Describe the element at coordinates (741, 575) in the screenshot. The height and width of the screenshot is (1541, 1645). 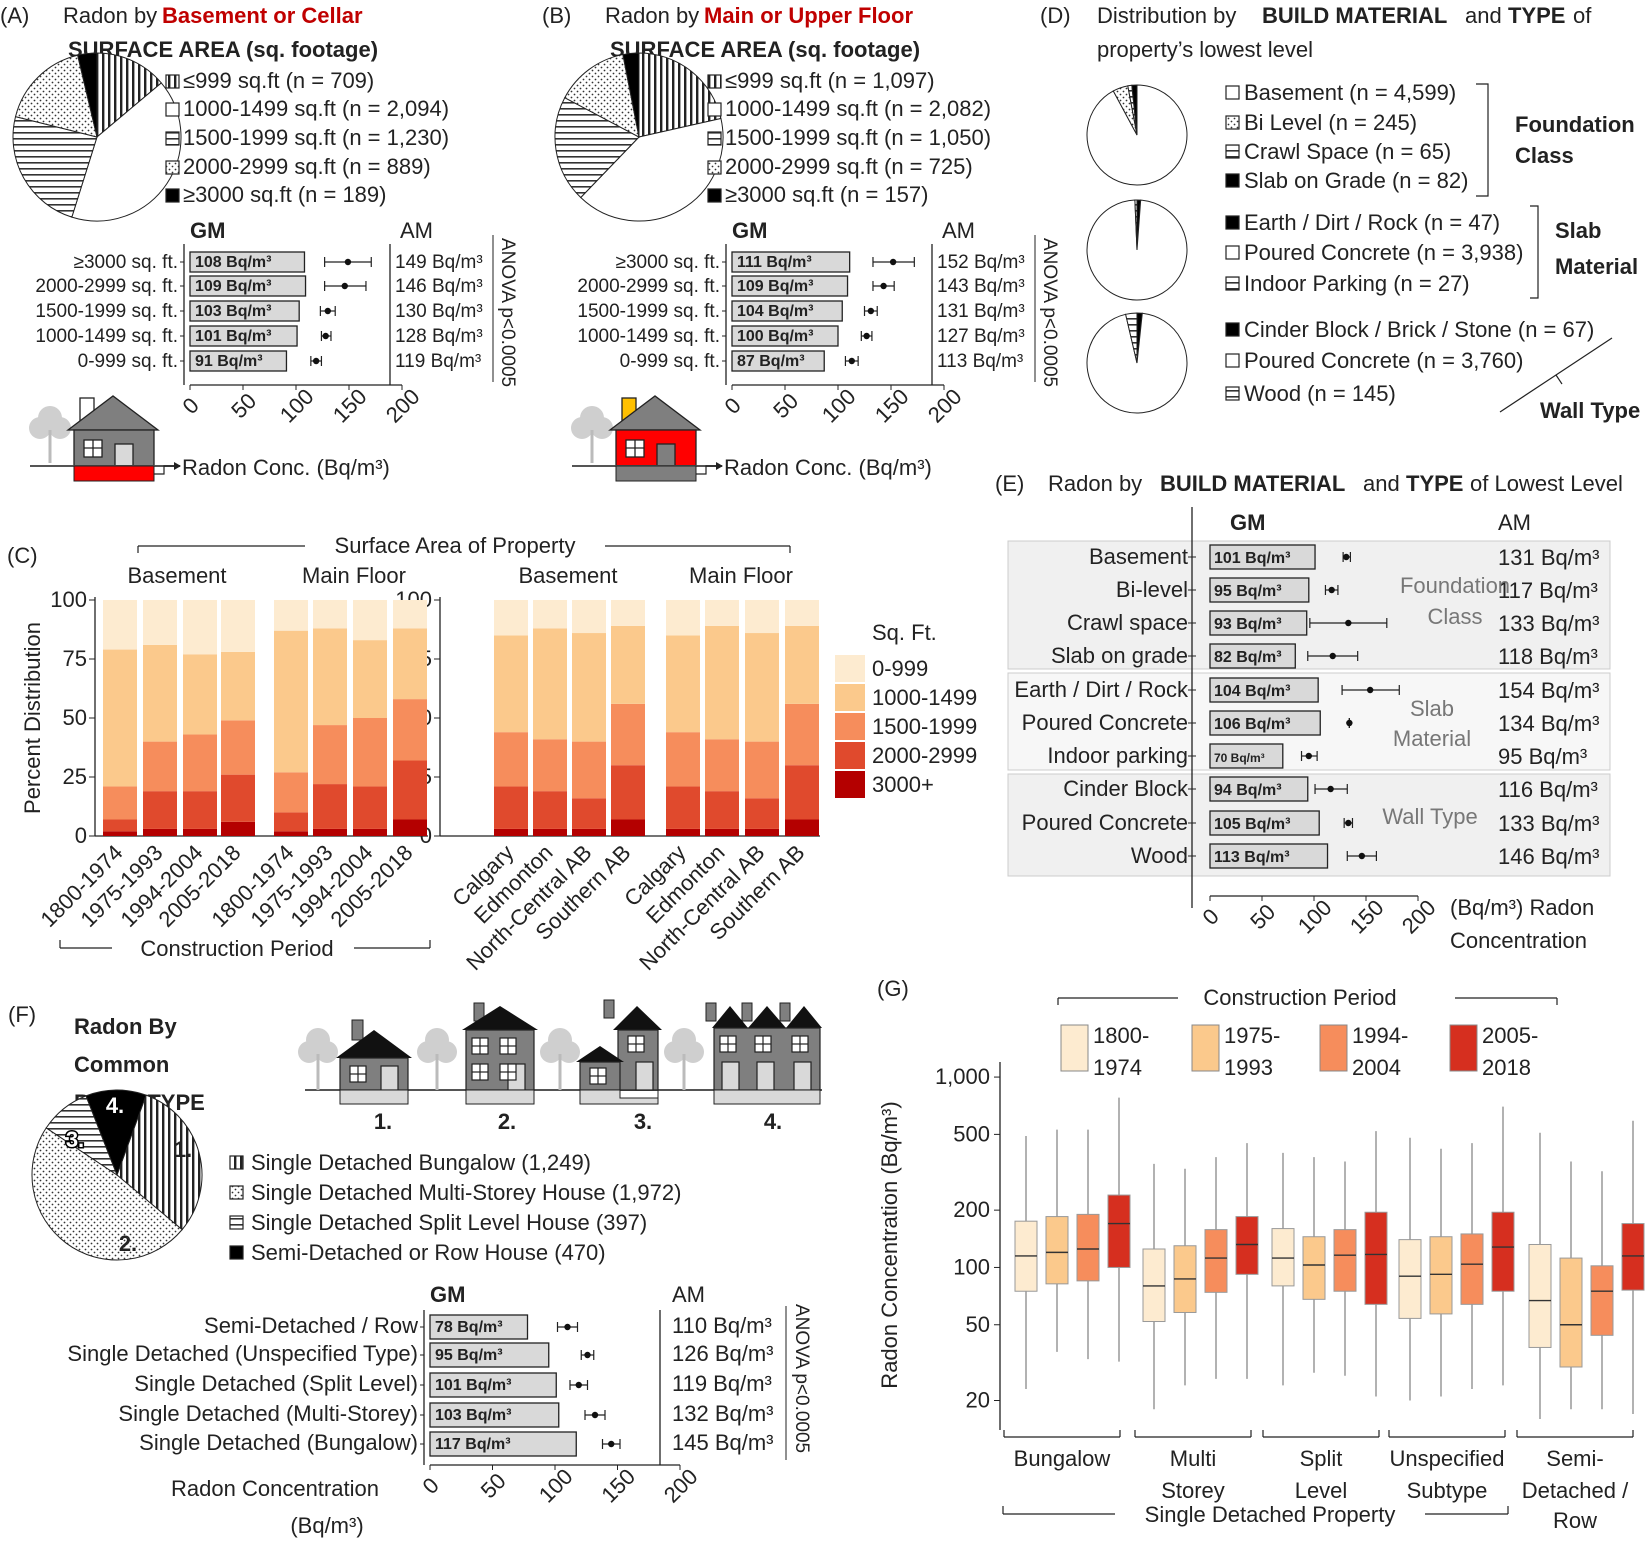
I see `group-label: Main Floor` at that location.